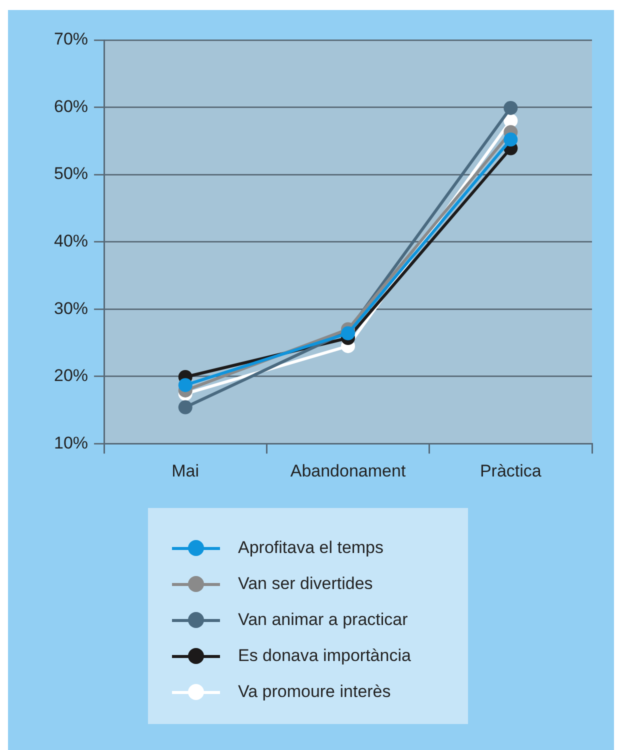 The image size is (622, 750). What do you see at coordinates (311, 548) in the screenshot?
I see `legend-label: Aprofitava el temps` at bounding box center [311, 548].